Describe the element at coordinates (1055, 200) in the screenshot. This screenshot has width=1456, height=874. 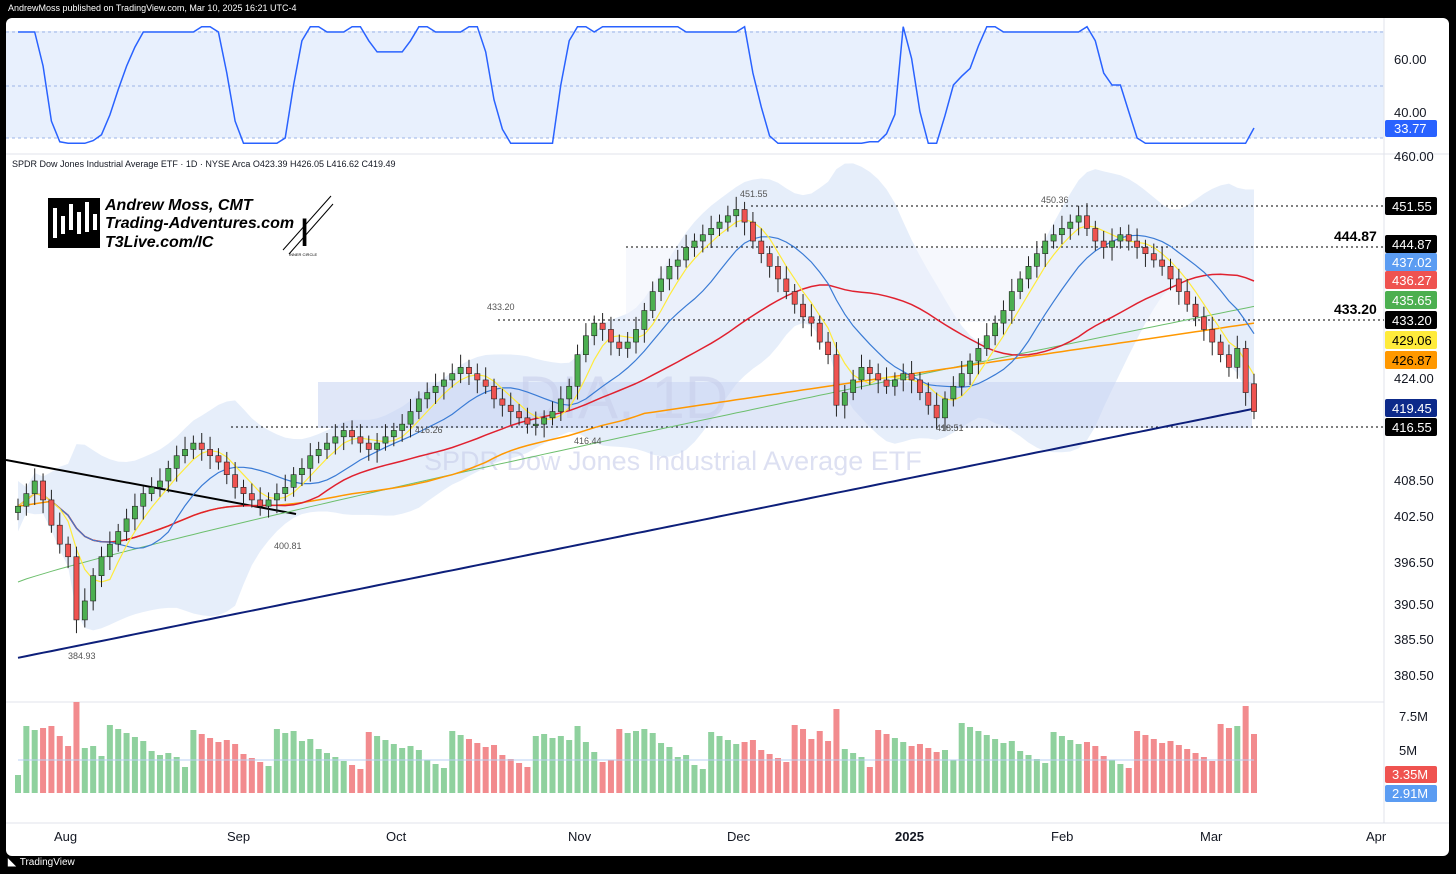
I see `annotation-450-36: 450.36` at that location.